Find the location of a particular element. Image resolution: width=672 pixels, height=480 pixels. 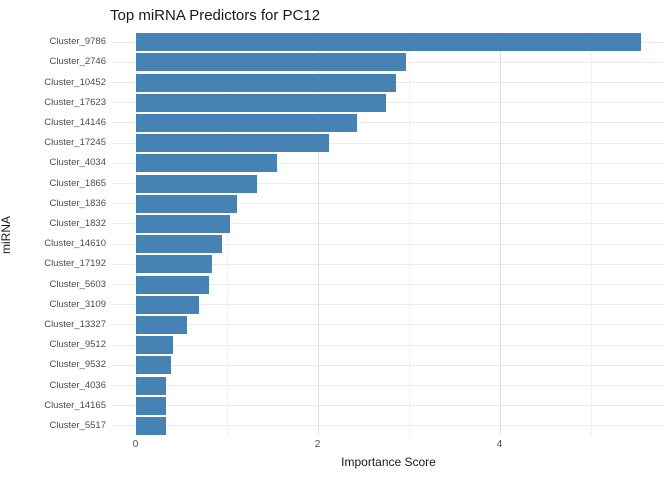

y-tick-label: Cluster_9786 is located at coordinates (77, 42).